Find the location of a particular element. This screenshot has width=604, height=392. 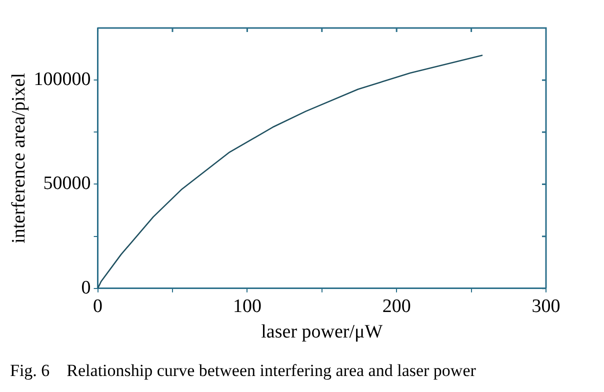

caption: Fig. 6 Relationship curve between interfering area and laser power is located at coordinates (243, 370).